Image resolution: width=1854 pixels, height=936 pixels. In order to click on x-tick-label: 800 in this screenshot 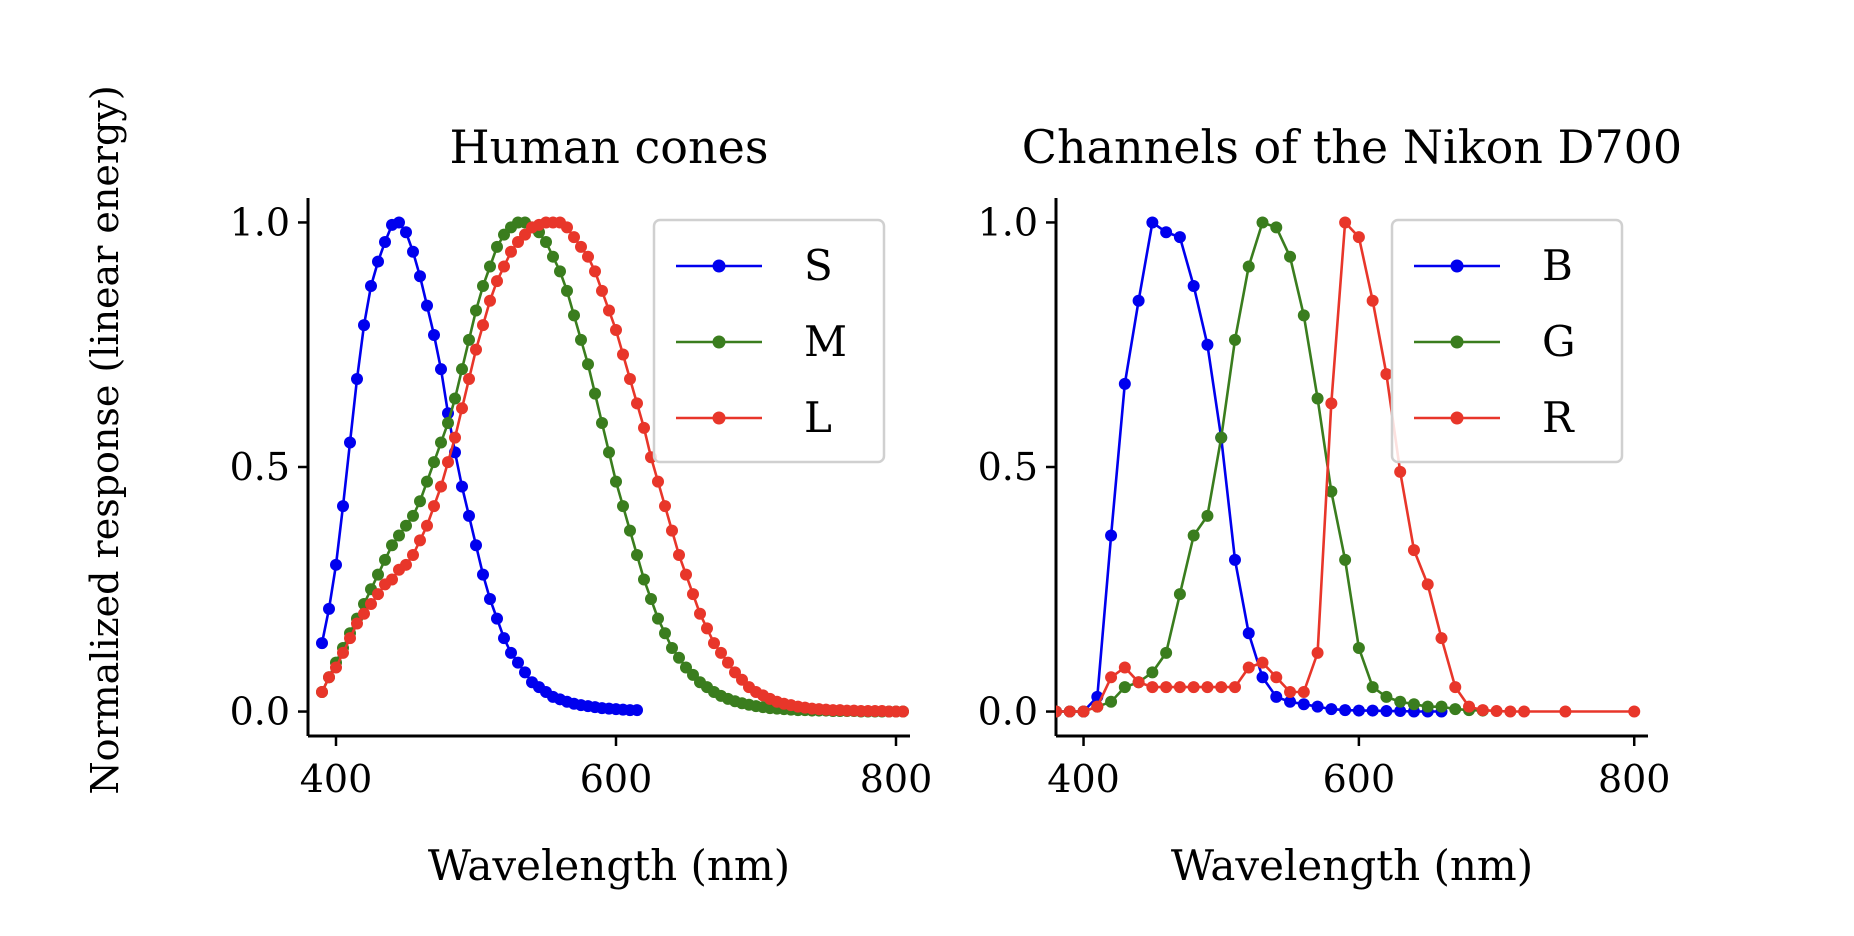, I will do `click(896, 779)`.